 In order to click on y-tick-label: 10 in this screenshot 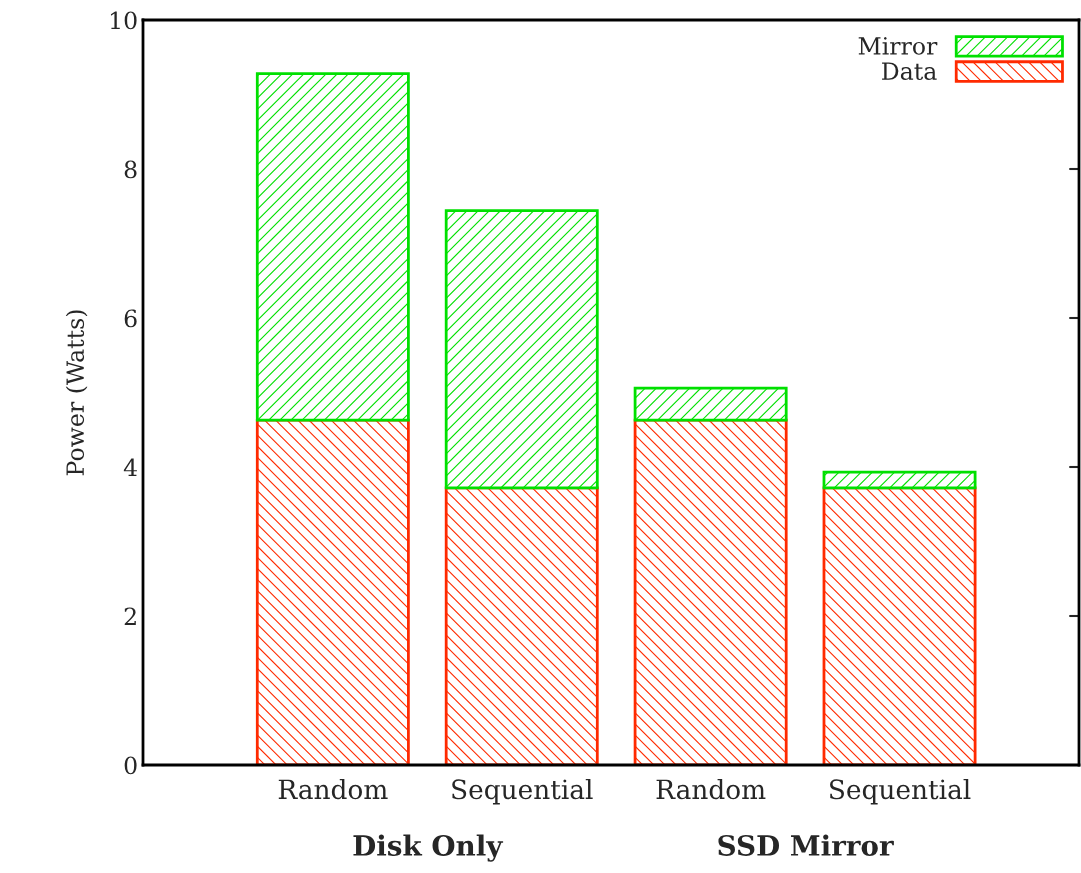, I will do `click(123, 20)`.